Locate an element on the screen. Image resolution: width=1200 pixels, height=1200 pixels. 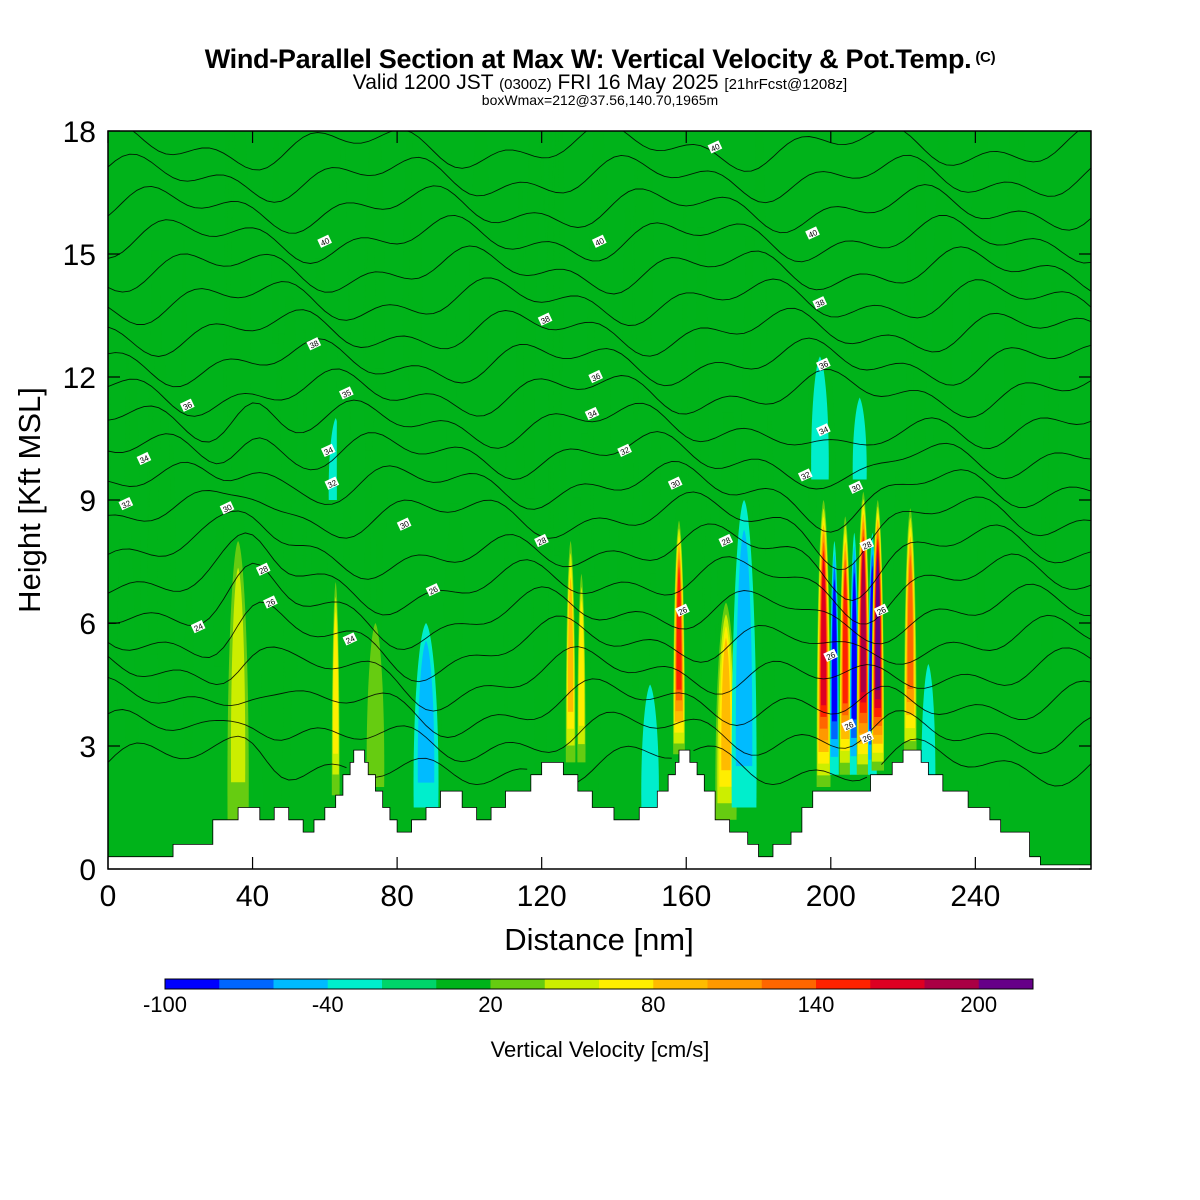
colorbar-swatch is located at coordinates (518, 984).